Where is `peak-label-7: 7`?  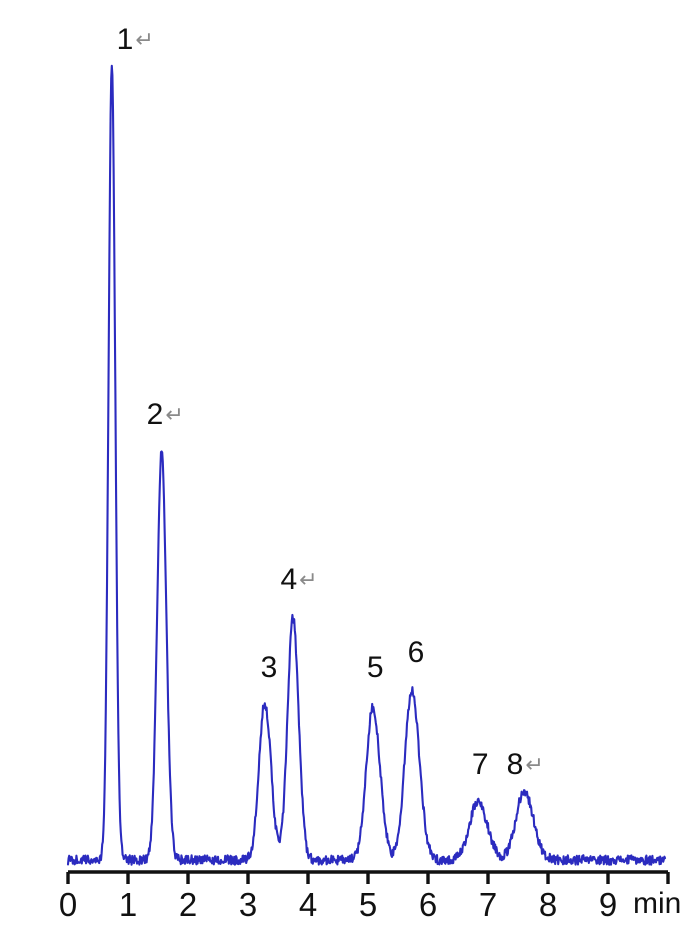 peak-label-7: 7 is located at coordinates (480, 765).